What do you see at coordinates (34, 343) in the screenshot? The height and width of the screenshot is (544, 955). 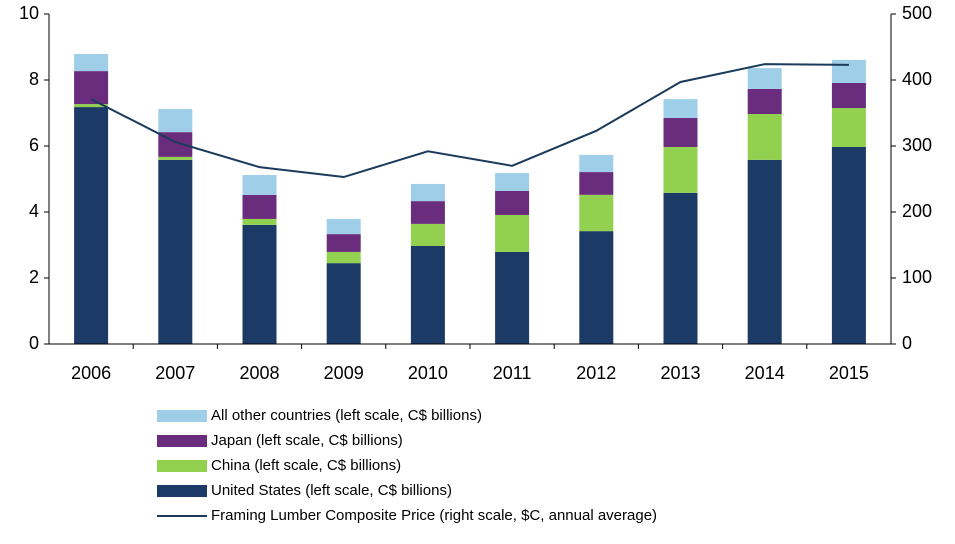 I see `y-tick-label: 0` at bounding box center [34, 343].